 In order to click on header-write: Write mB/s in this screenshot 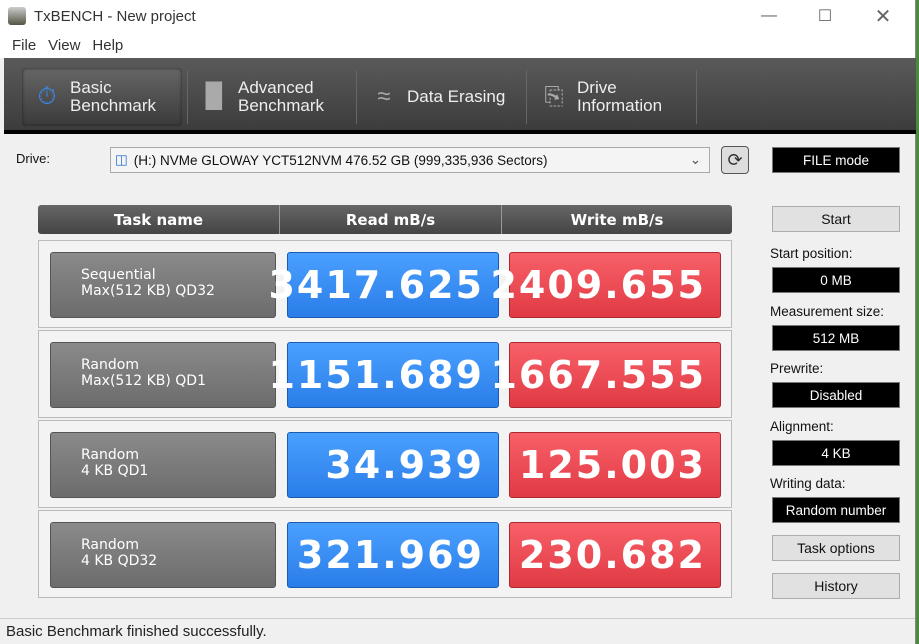, I will do `click(617, 219)`.